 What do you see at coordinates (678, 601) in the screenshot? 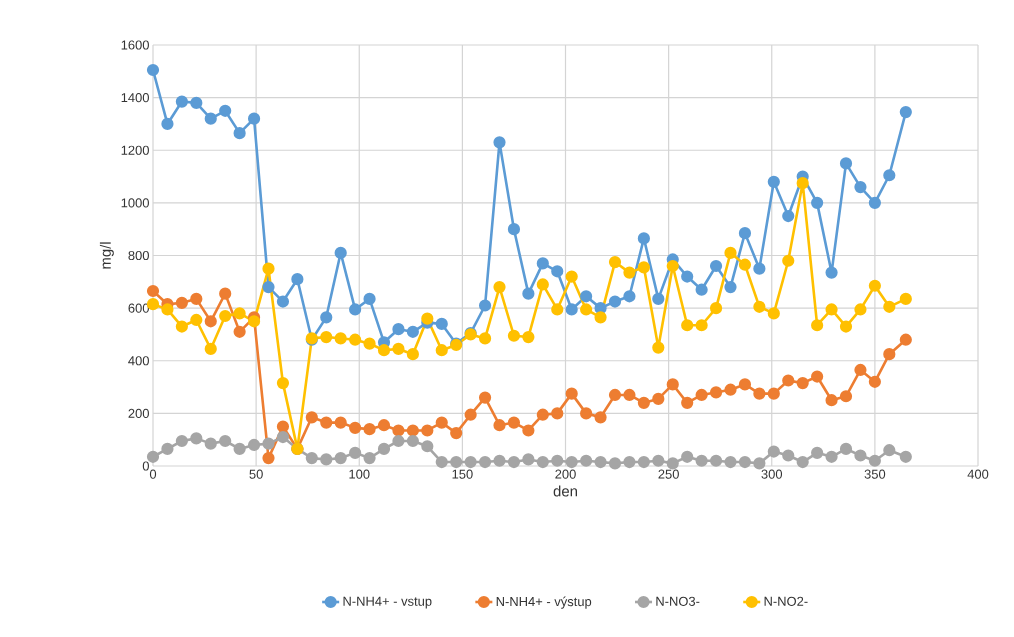
I see `legend-label: N-NO3-` at bounding box center [678, 601].